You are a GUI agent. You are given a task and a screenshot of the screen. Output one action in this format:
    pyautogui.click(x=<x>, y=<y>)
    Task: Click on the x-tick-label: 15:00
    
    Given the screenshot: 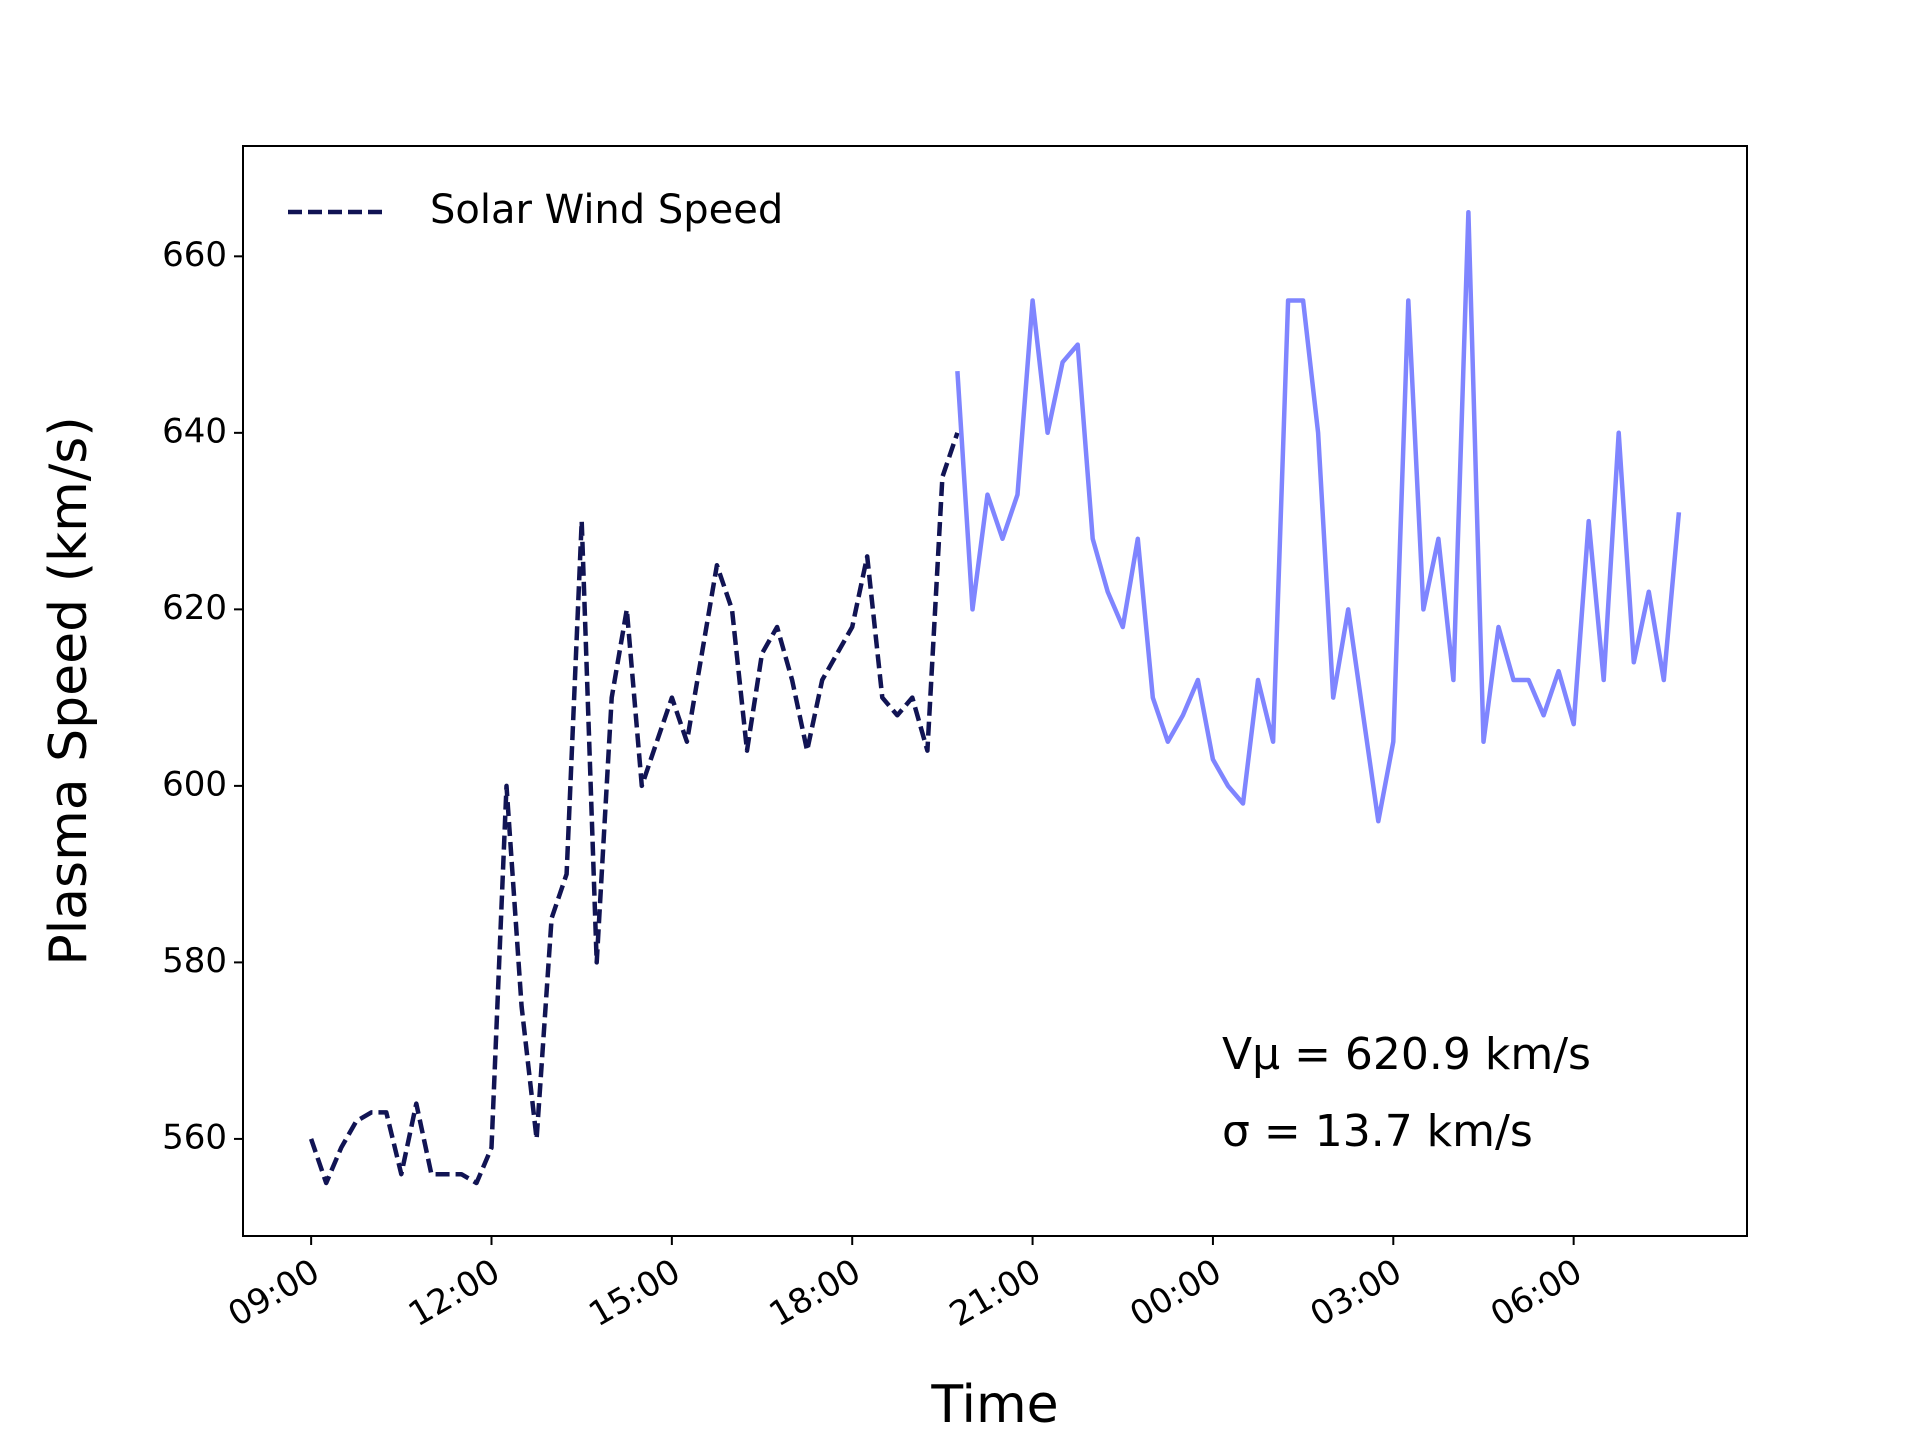 What is the action you would take?
    pyautogui.click(x=634, y=1293)
    